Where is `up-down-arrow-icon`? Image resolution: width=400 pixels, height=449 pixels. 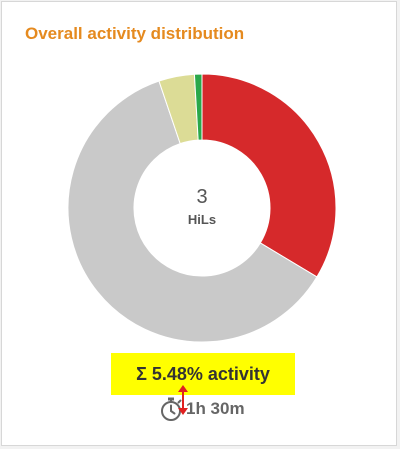 up-down-arrow-icon is located at coordinates (183, 400).